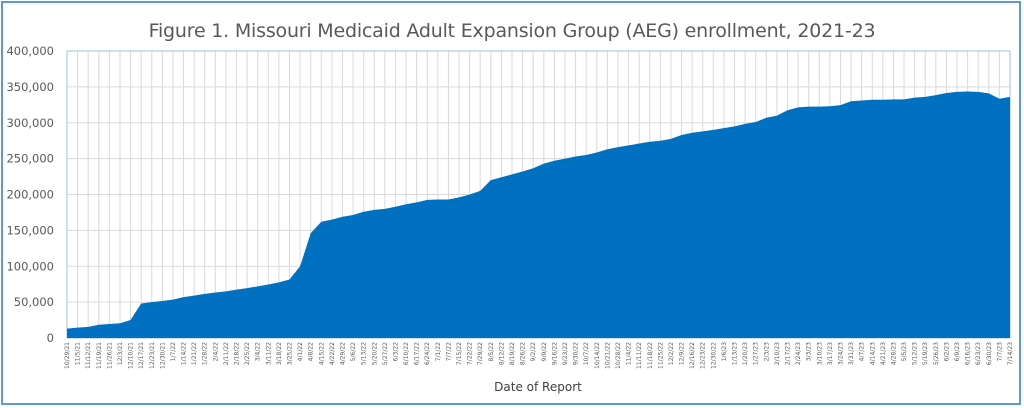  What do you see at coordinates (342, 353) in the screenshot?
I see `x-tick-label: 4/29/22` at bounding box center [342, 353].